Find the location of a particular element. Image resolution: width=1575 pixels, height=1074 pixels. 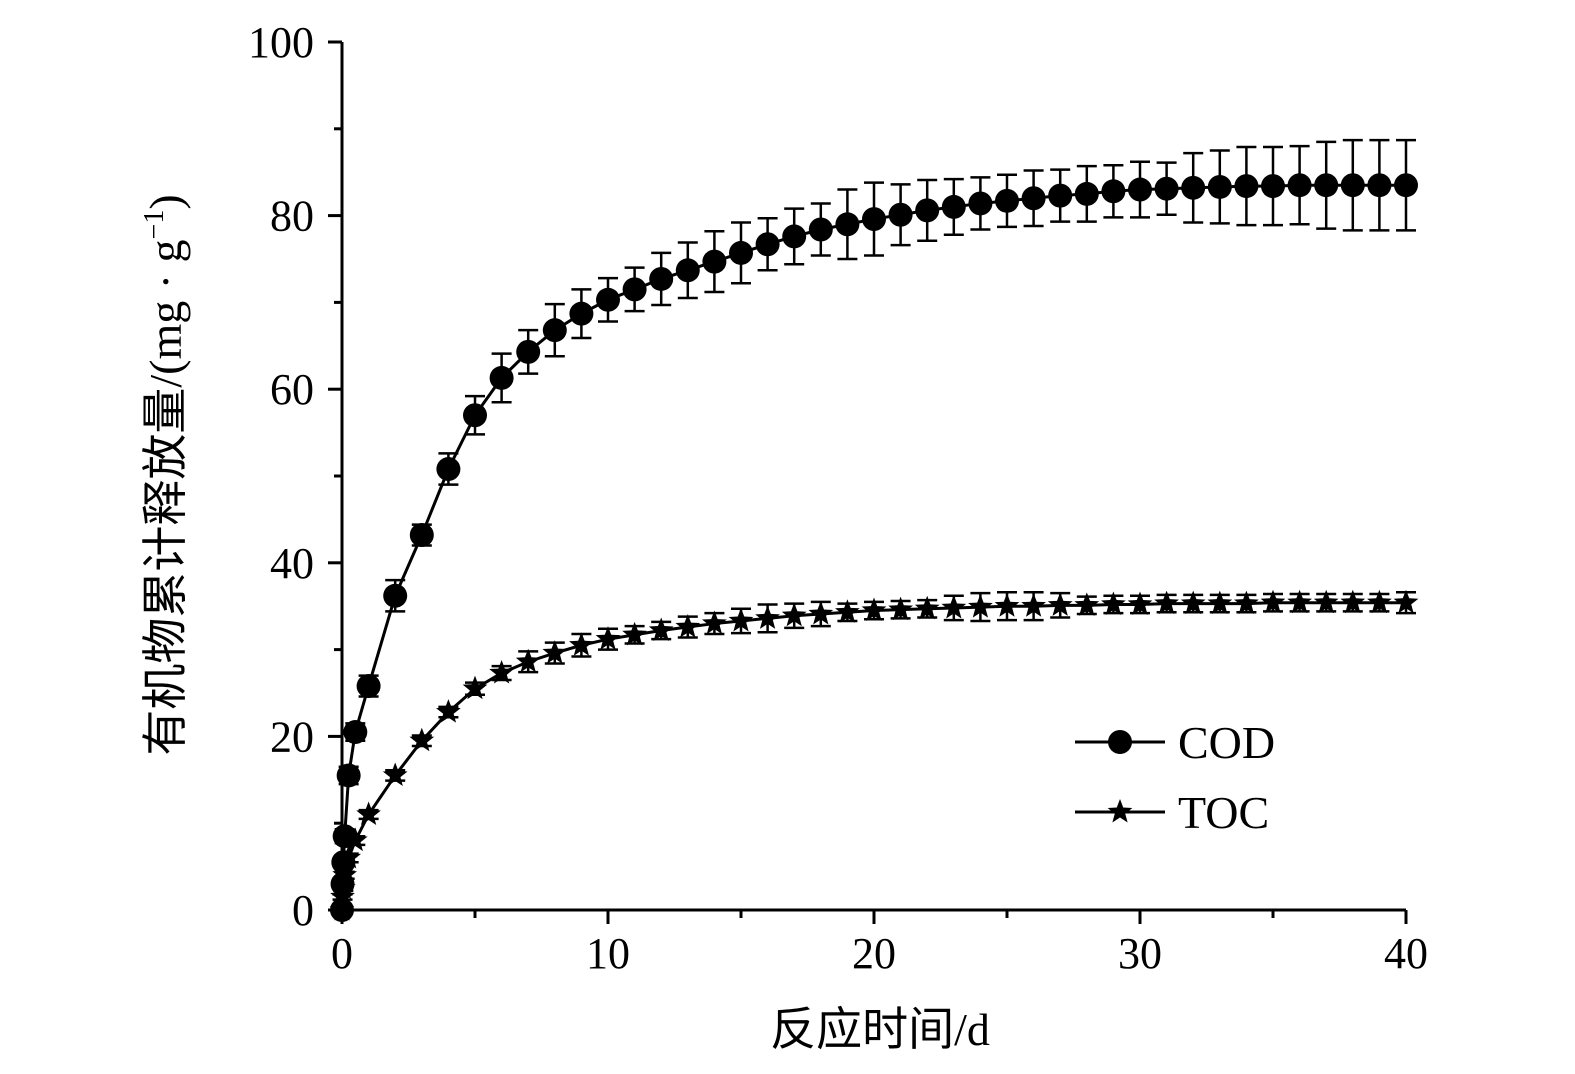

x-tick-label: 40 is located at coordinates (1406, 953).